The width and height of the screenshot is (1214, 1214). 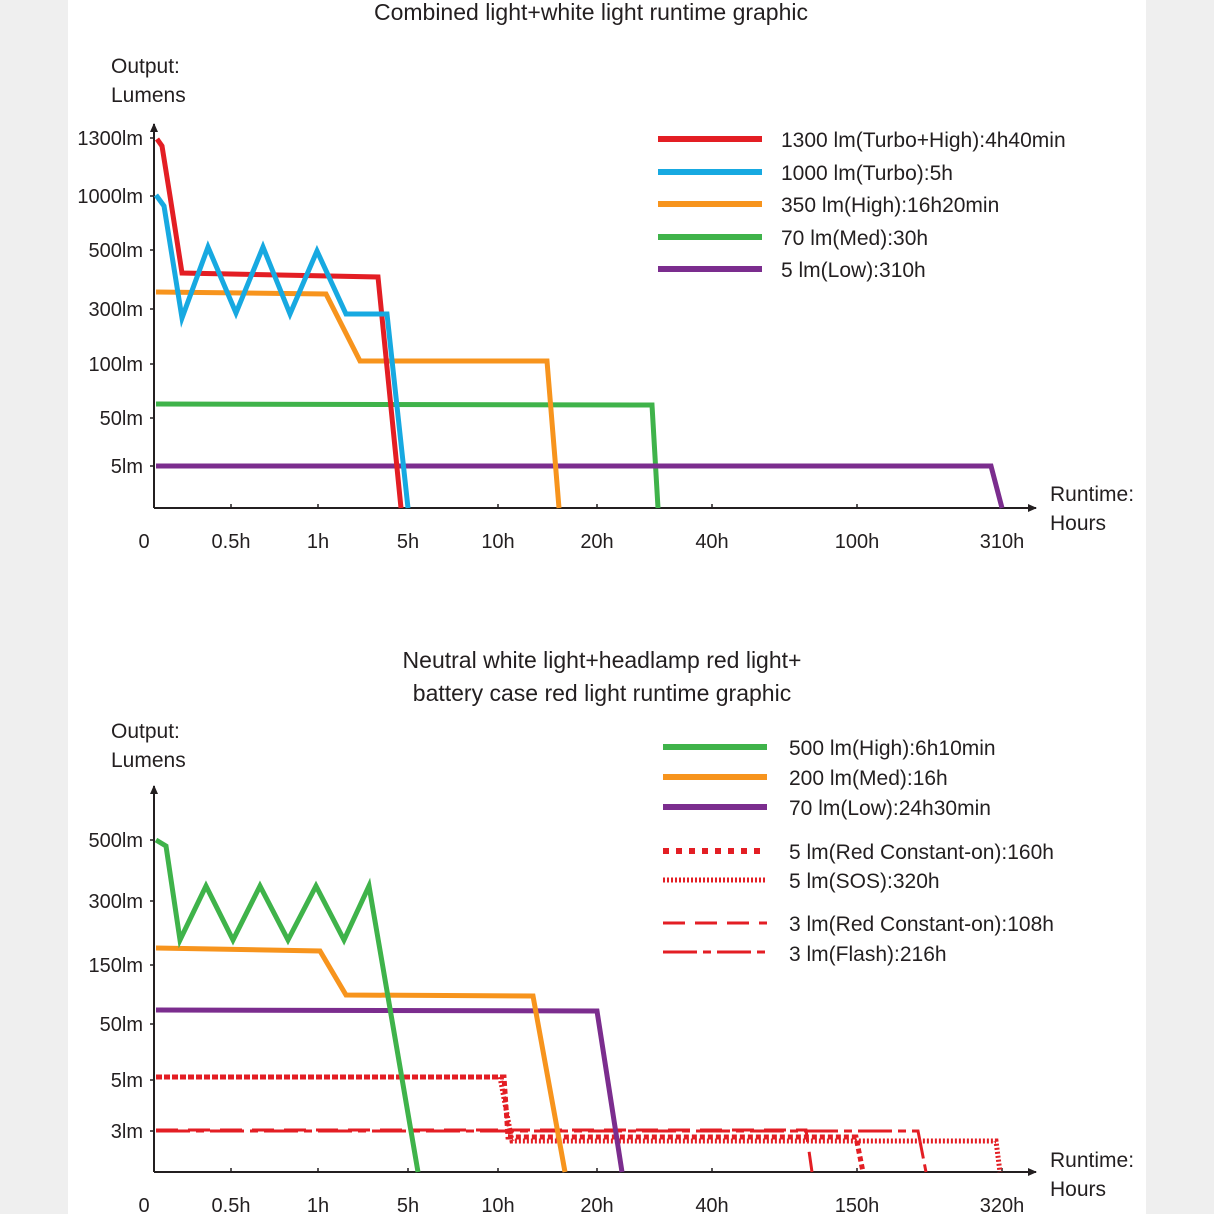 What do you see at coordinates (853, 270) in the screenshot?
I see `legend-label: 5 lm(Low):310h` at bounding box center [853, 270].